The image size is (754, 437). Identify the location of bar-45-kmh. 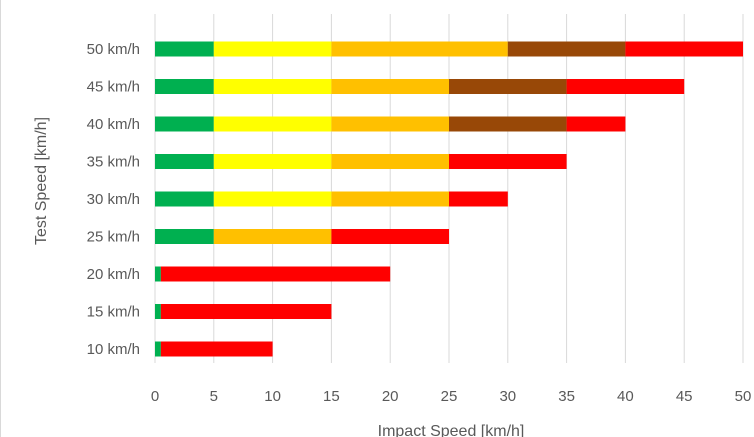
(420, 86).